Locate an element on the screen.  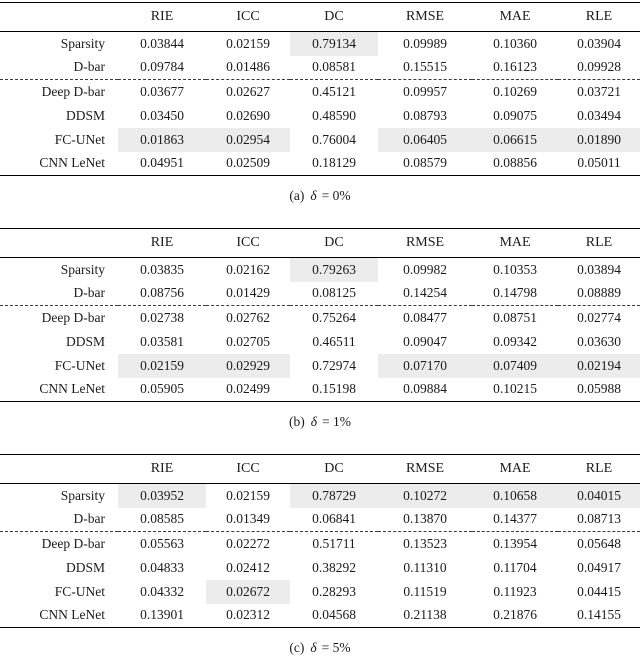
metric-cell-highlighted: 0.02159 is located at coordinates (162, 365).